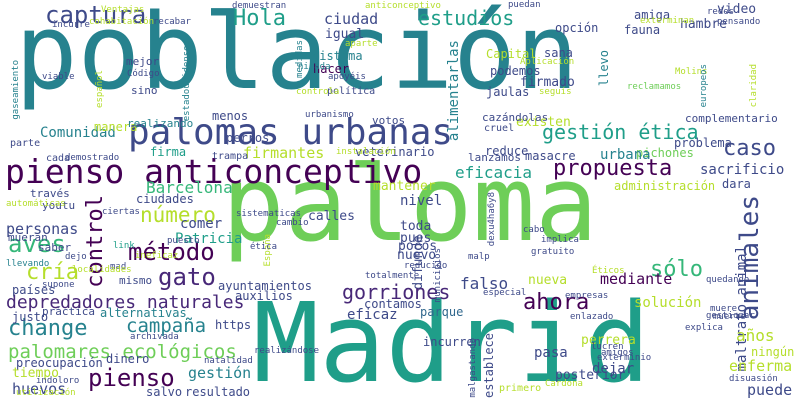 Image resolution: width=800 pixels, height=400 pixels. Describe the element at coordinates (76, 257) in the screenshot. I see `word-dejo: dejo` at that location.